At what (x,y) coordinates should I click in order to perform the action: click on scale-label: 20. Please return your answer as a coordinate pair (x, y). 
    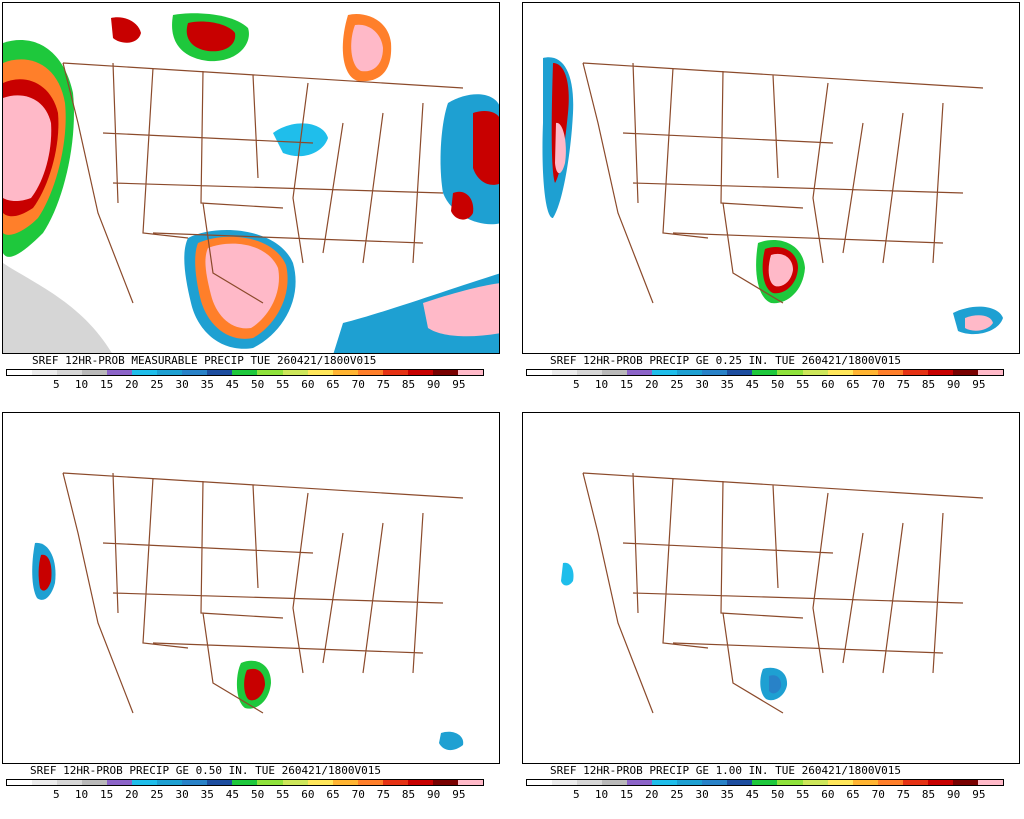
    Looking at the image, I should click on (132, 794).